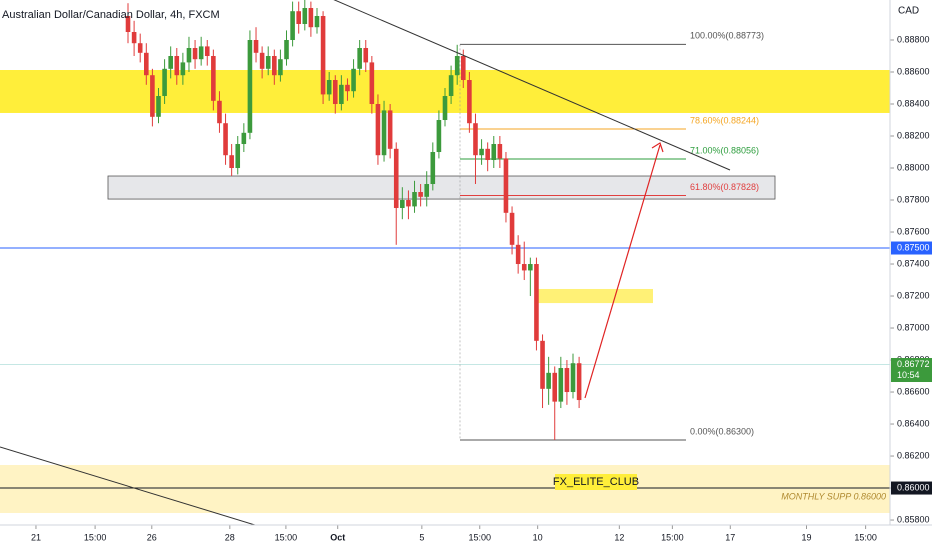 This screenshot has height=550, width=932. Describe the element at coordinates (724, 120) in the screenshot. I see `fib-label: 78.60%(0.88244)` at that location.